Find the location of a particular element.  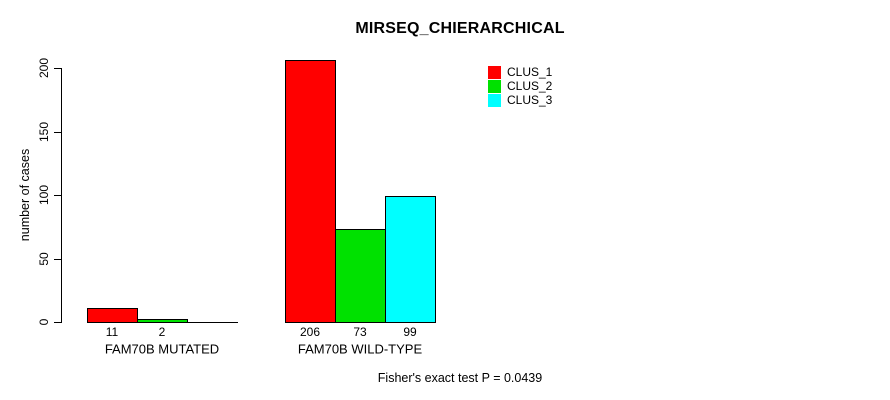

y-axis-line is located at coordinates (61, 195).